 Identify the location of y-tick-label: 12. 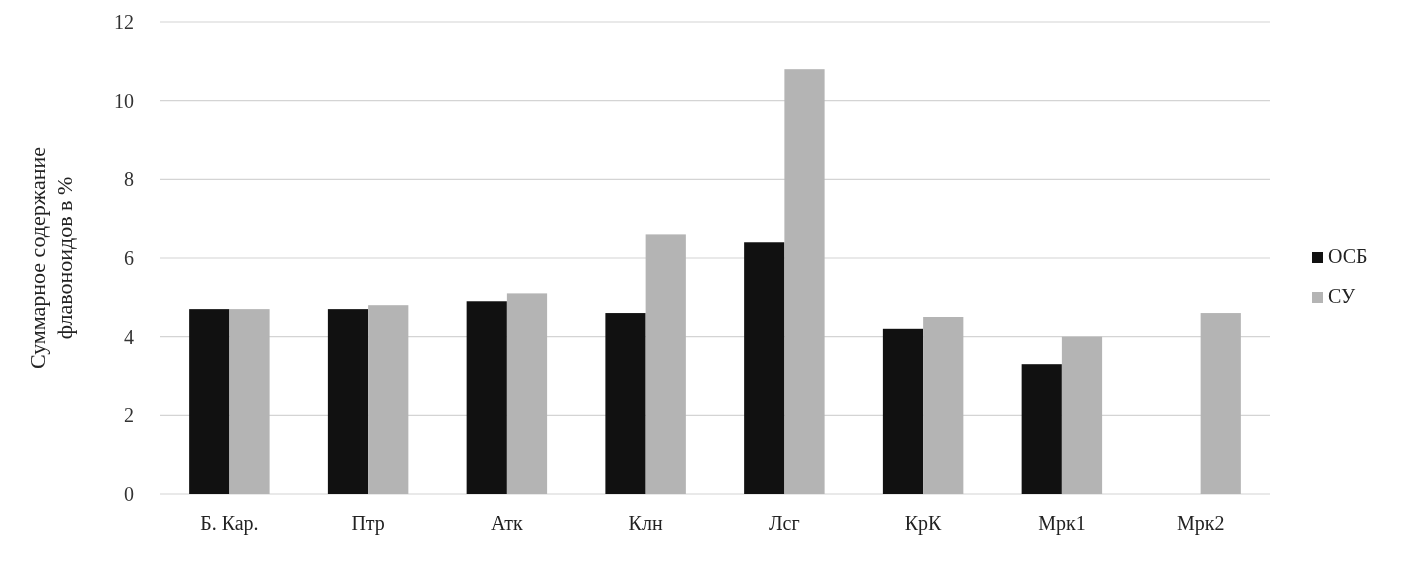
(124, 21).